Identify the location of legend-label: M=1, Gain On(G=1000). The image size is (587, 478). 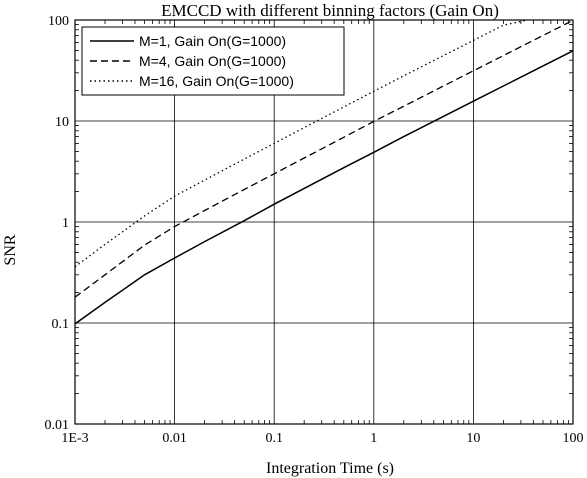
(212, 41).